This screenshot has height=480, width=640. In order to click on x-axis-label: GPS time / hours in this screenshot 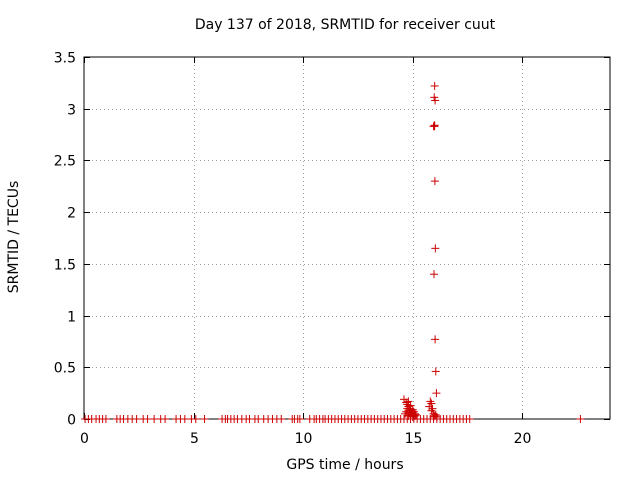, I will do `click(345, 465)`.